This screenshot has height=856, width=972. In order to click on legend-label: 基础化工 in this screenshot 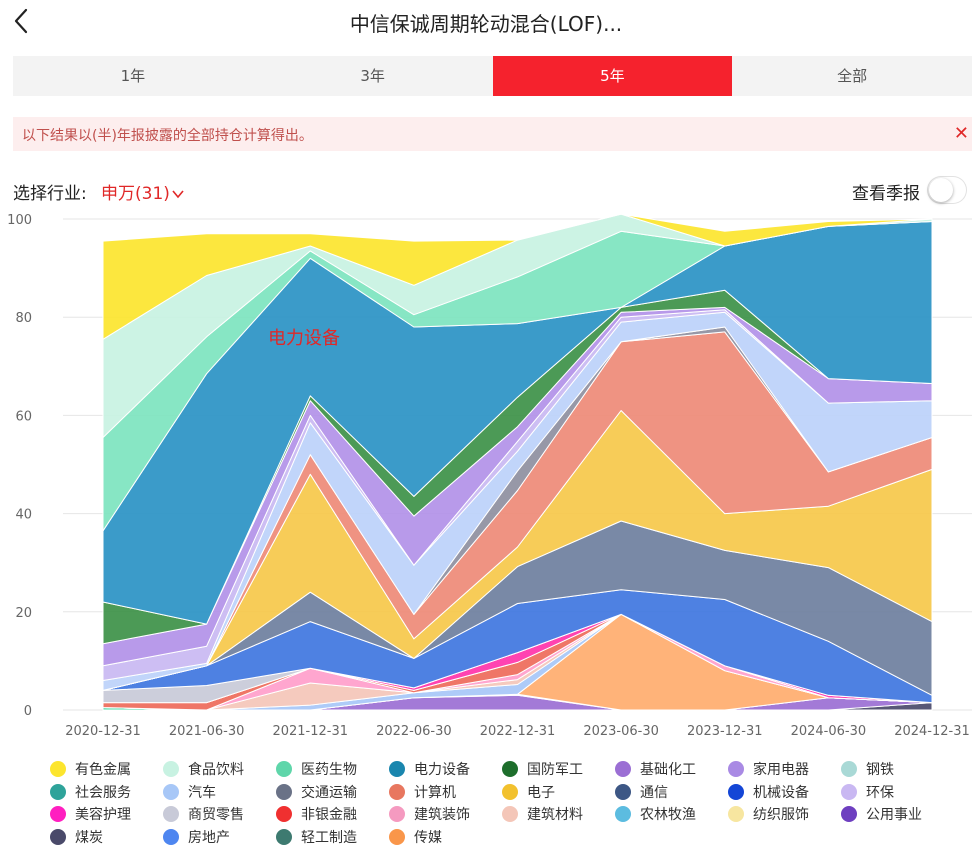, I will do `click(668, 770)`.